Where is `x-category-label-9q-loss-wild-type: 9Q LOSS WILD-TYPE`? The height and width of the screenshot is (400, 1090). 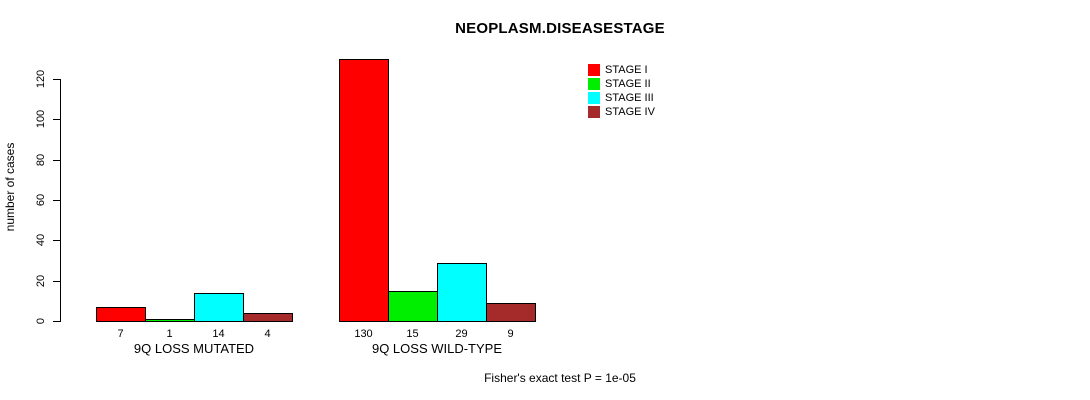 x-category-label-9q-loss-wild-type: 9Q LOSS WILD-TYPE is located at coordinates (437, 348).